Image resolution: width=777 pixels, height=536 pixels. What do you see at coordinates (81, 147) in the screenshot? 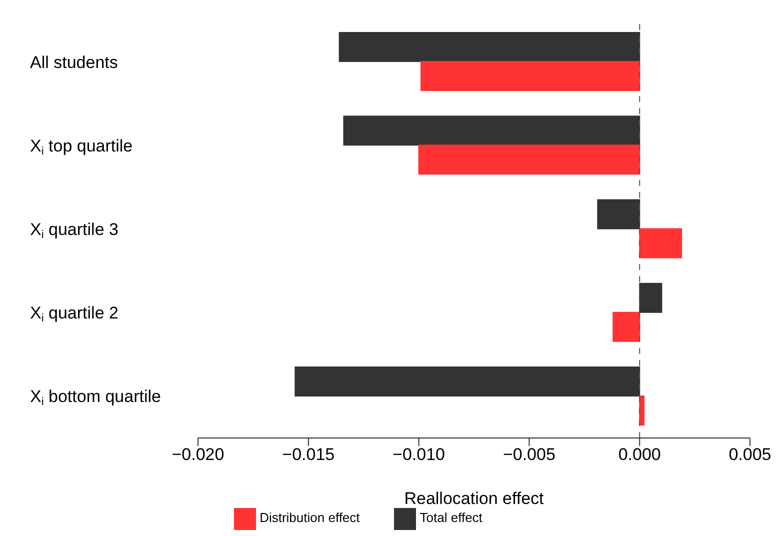
I see `y-tick-label: X$_{i}$ top quartile` at bounding box center [81, 147].